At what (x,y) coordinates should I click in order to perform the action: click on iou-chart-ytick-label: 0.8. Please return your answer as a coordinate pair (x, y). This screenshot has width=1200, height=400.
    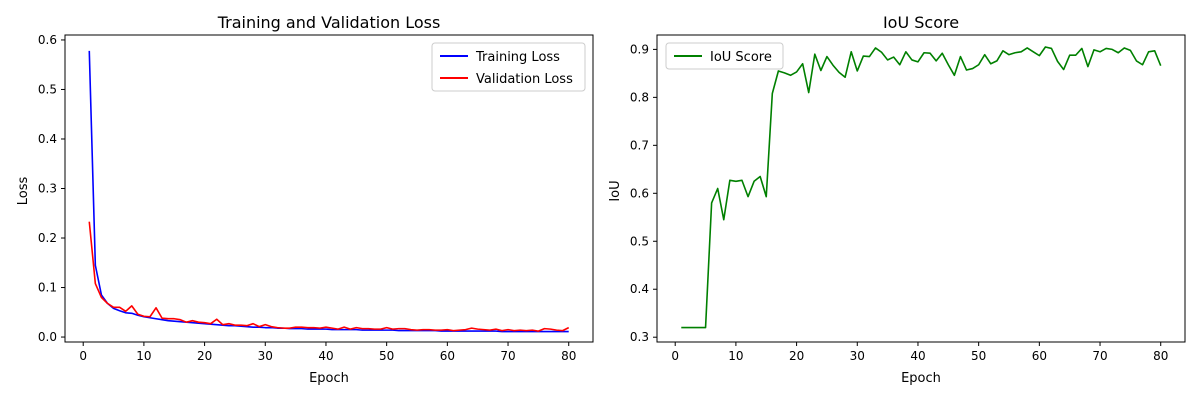
    Looking at the image, I should click on (639, 97).